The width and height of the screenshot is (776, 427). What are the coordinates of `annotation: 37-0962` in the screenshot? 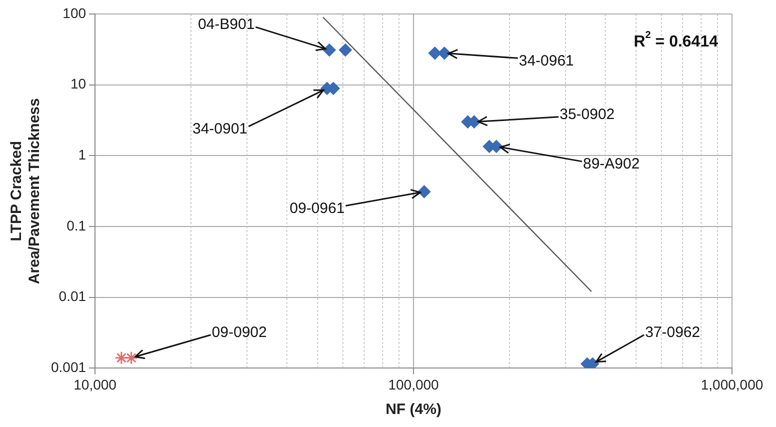 It's located at (672, 333).